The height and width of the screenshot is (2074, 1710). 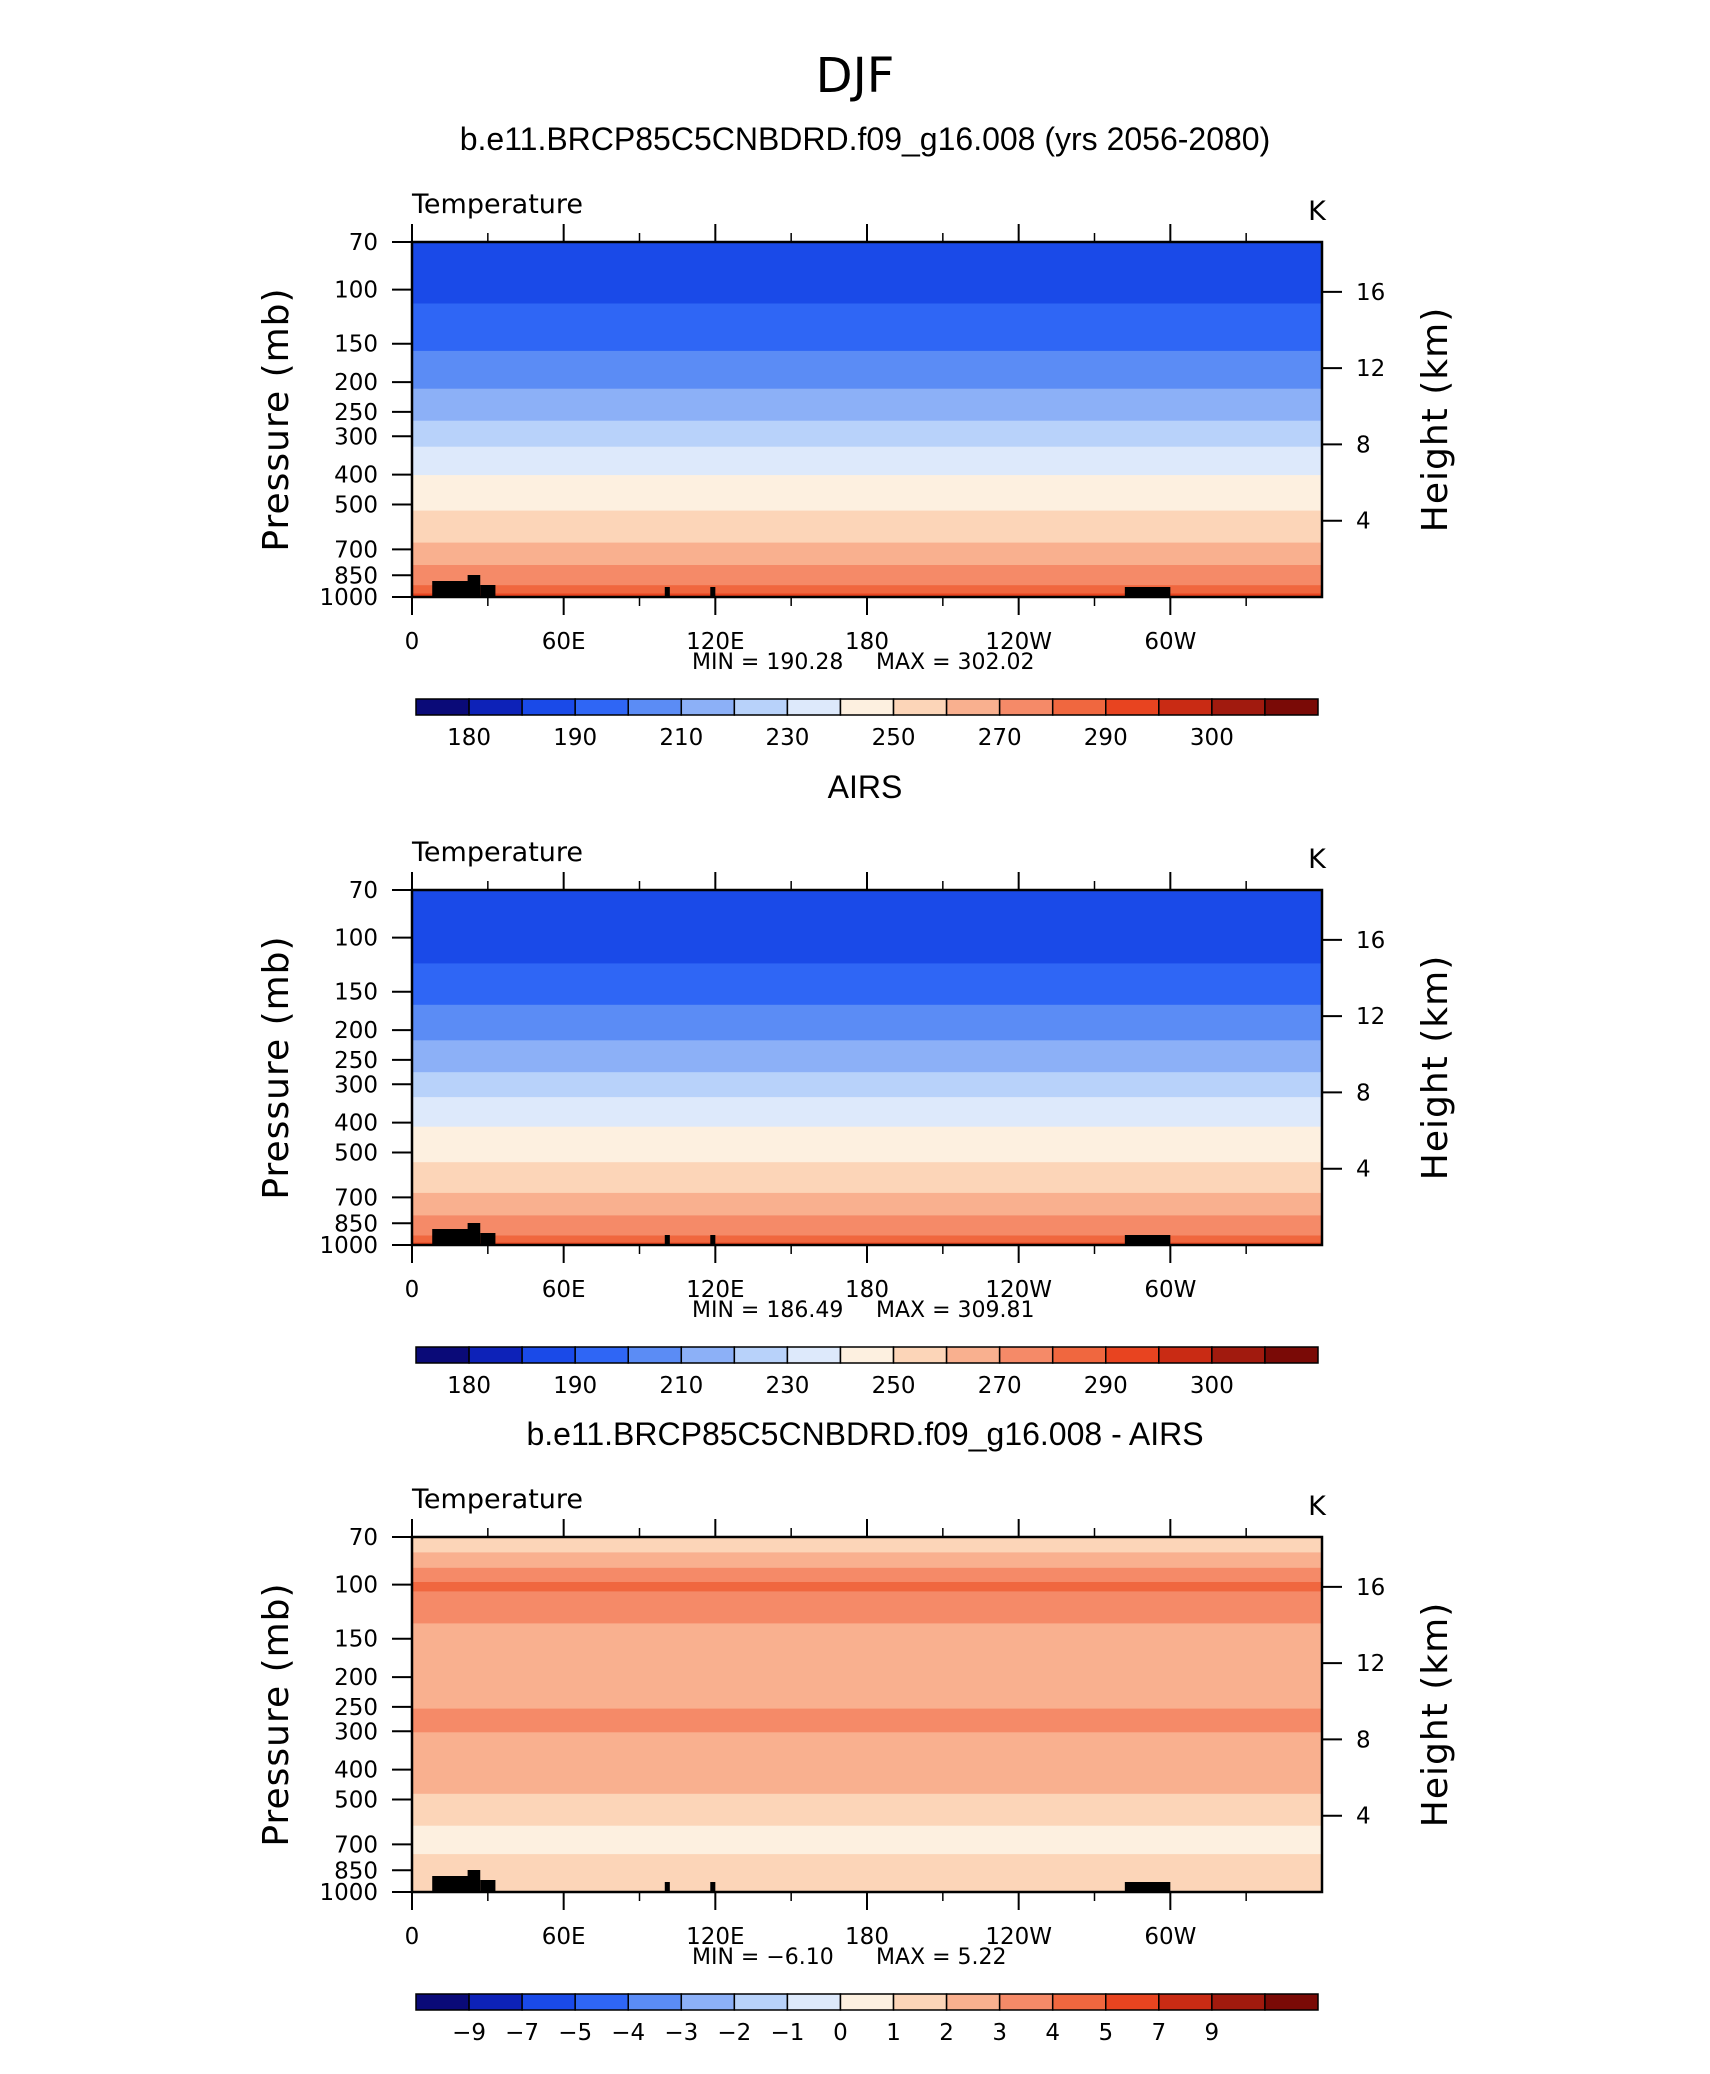 What do you see at coordinates (363, 1538) in the screenshot?
I see `y-tick-label: 70` at bounding box center [363, 1538].